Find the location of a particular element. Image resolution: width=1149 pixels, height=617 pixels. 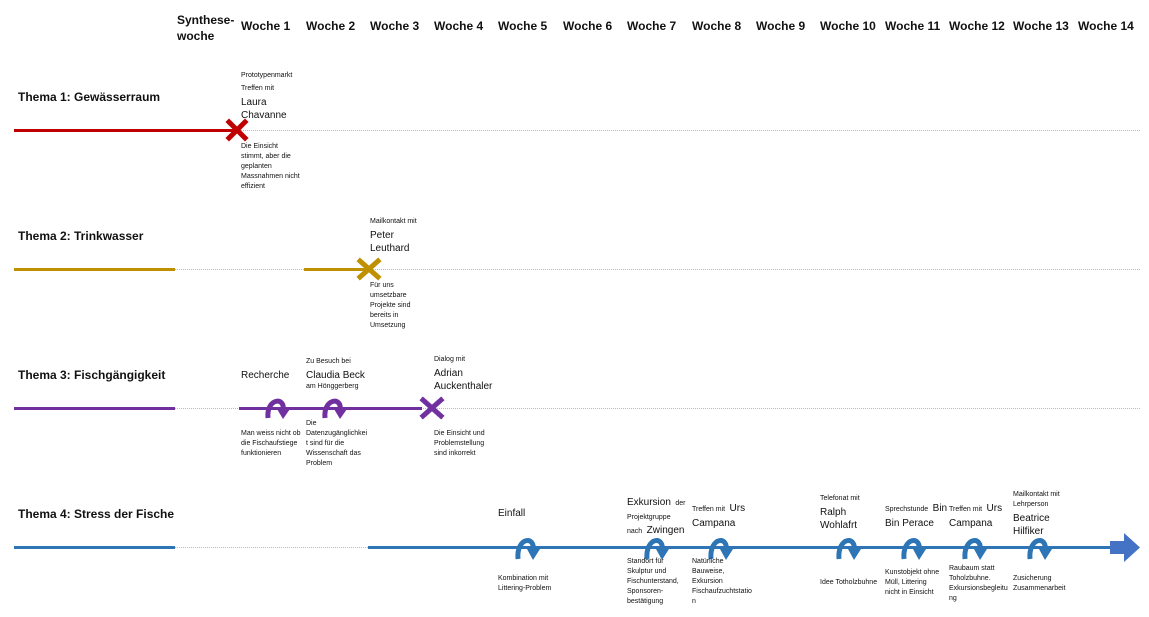

t4-urs2-treffen: Treffen mit is located at coordinates (966, 509).